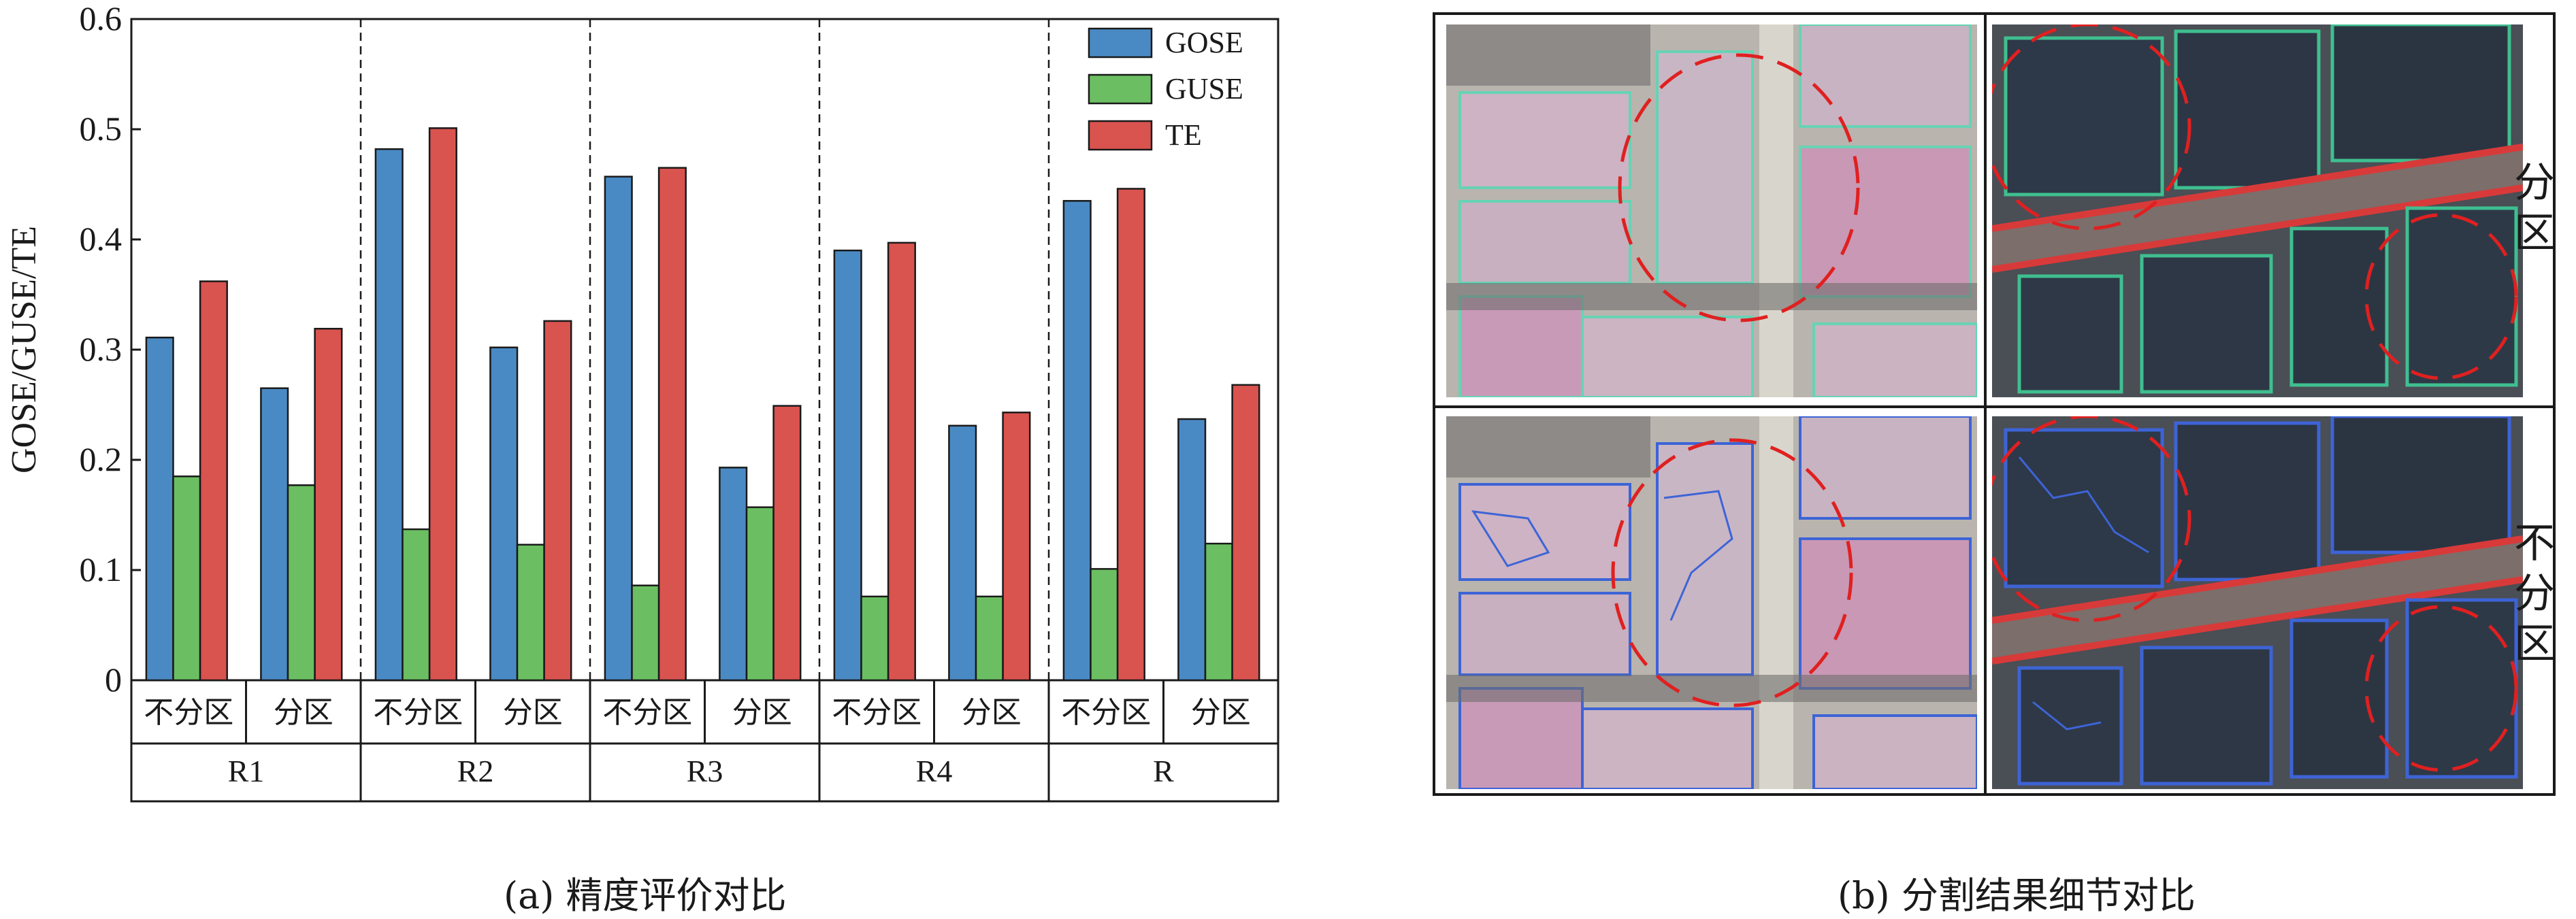 The height and width of the screenshot is (919, 2576). Describe the element at coordinates (101, 18) in the screenshot. I see `y-tick-label: 0.6` at that location.